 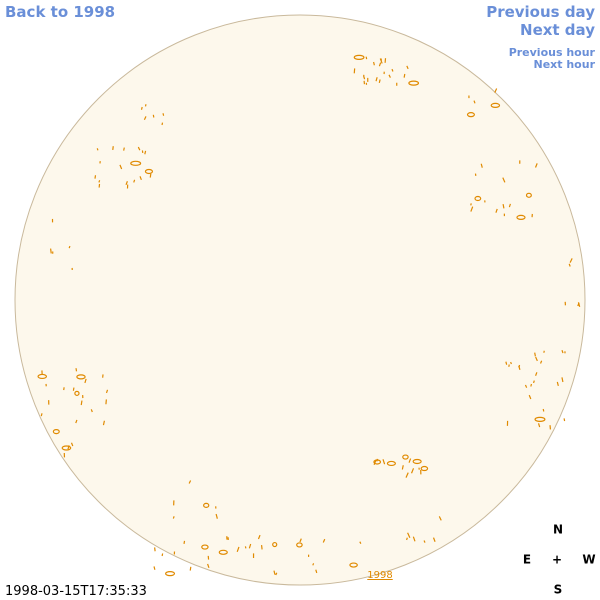 I want to click on compass-east: E, so click(x=527, y=560).